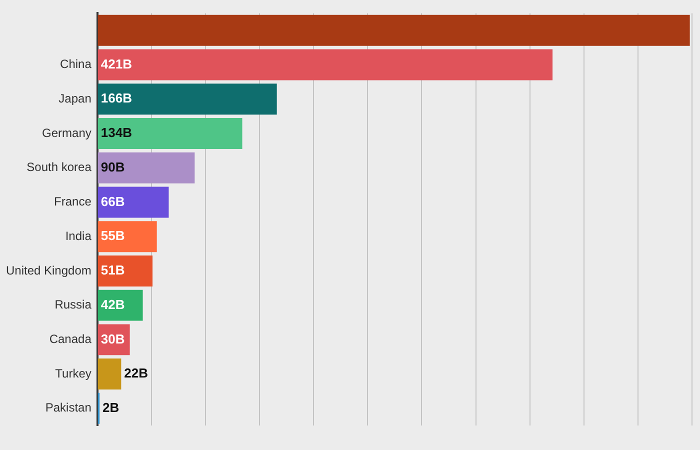  I want to click on y-tick-label: France, so click(73, 201).